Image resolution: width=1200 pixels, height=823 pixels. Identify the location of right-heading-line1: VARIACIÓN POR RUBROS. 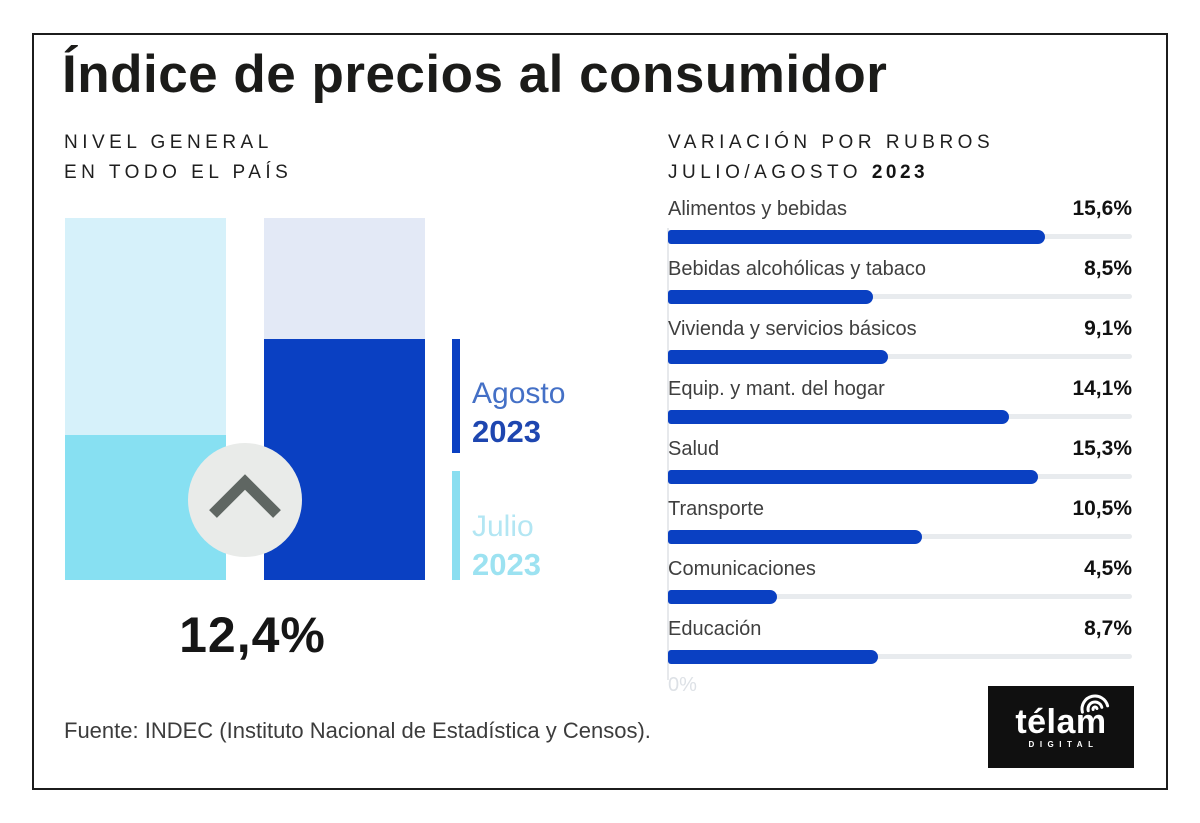
(831, 142).